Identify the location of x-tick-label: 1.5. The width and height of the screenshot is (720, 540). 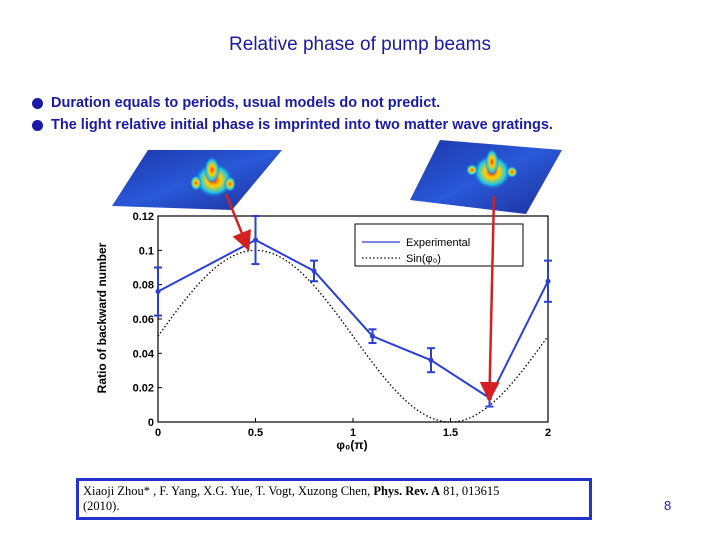
(450, 433).